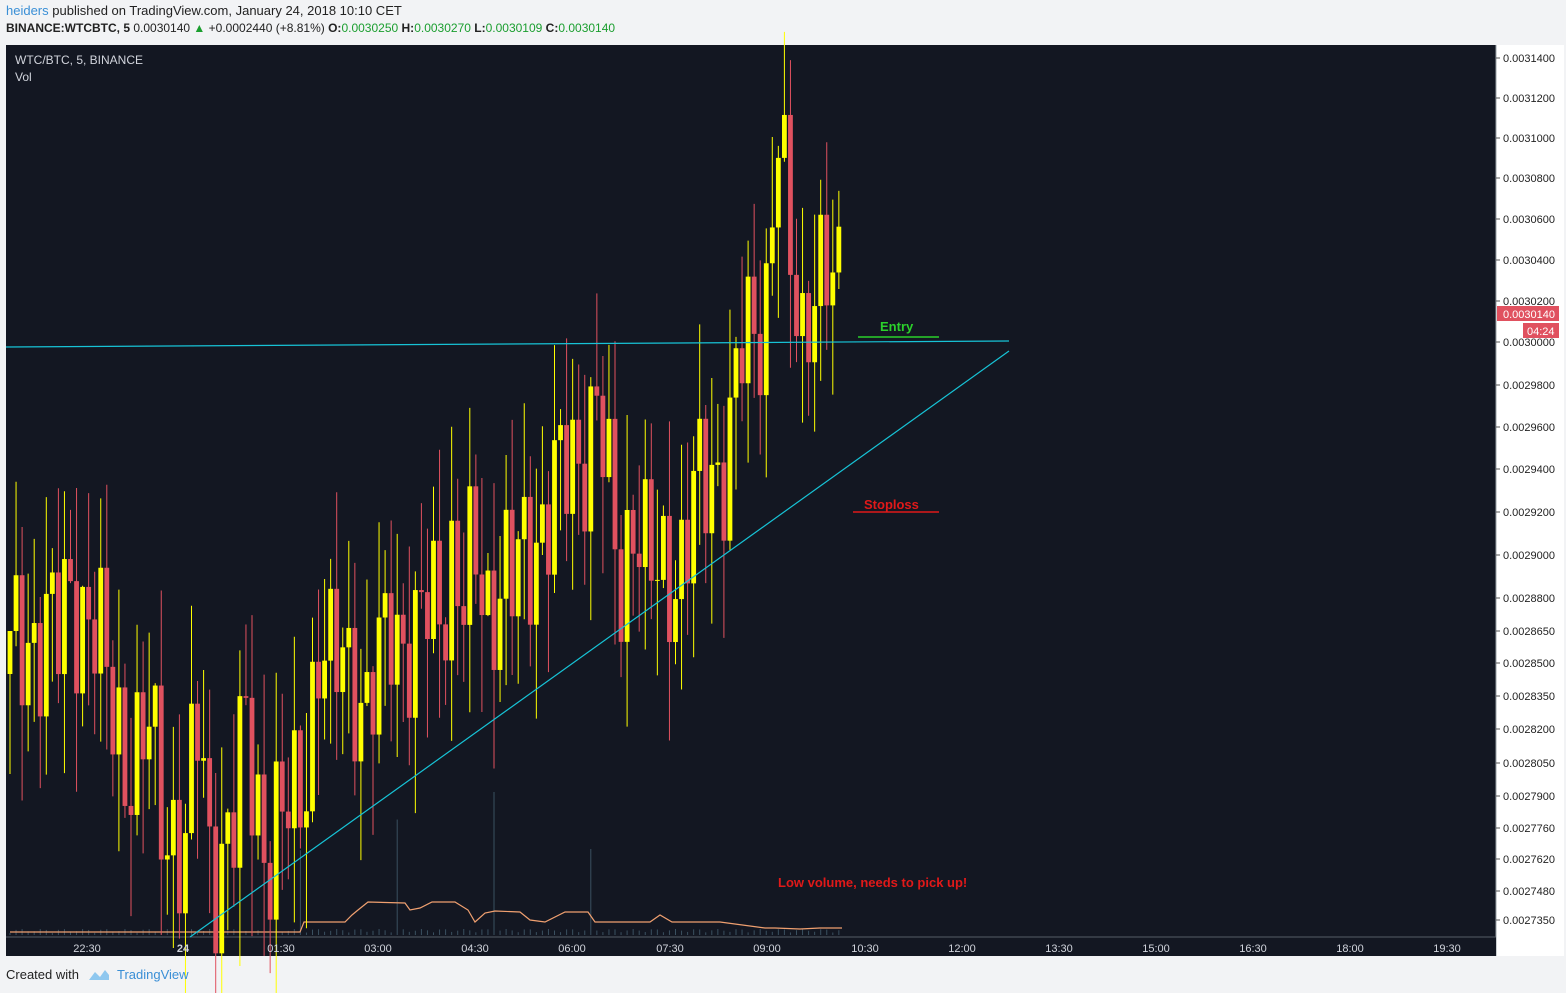 The width and height of the screenshot is (1566, 993). I want to click on price-tick-label: 0.0028500, so click(1529, 664).